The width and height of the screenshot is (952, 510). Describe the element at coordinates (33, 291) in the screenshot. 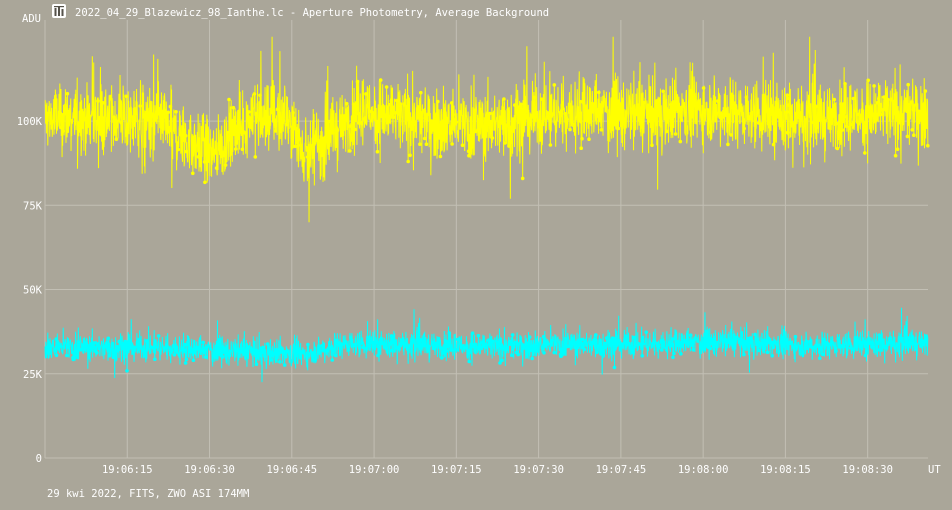

I see `y-tick-label: 50K` at that location.